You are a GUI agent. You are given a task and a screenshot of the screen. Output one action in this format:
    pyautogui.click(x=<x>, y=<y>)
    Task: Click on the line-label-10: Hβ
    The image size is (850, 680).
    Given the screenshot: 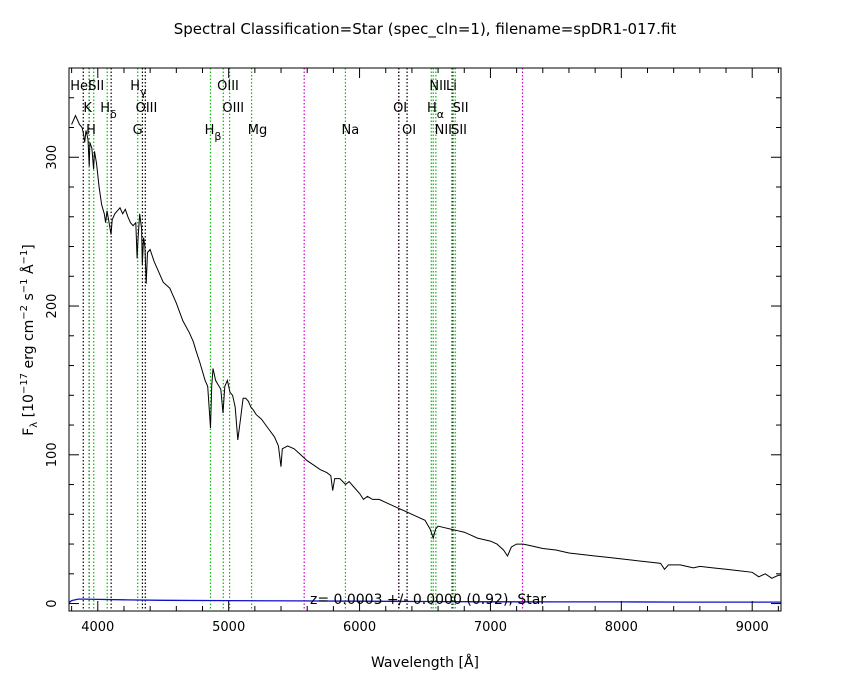 What is the action you would take?
    pyautogui.click(x=213, y=133)
    